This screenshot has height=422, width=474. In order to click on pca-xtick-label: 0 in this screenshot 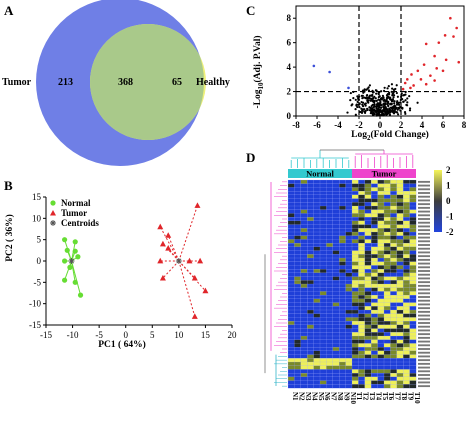, I will do `click(125, 335)`.